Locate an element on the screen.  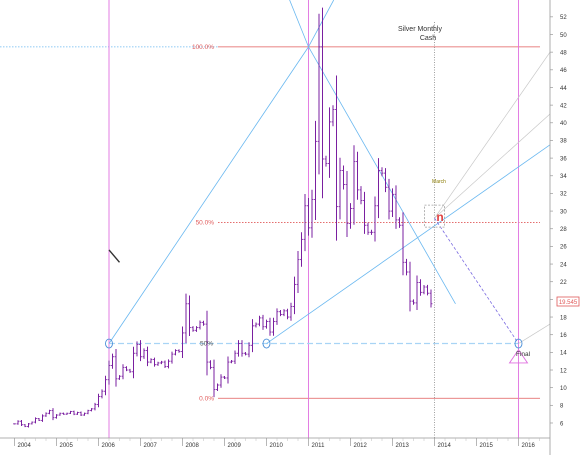
y-tick-label: 46 is located at coordinates (563, 71).